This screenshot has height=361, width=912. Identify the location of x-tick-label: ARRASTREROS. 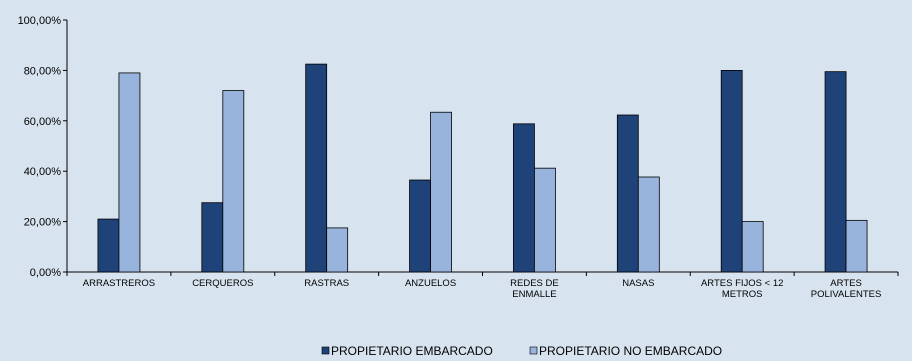
(119, 283).